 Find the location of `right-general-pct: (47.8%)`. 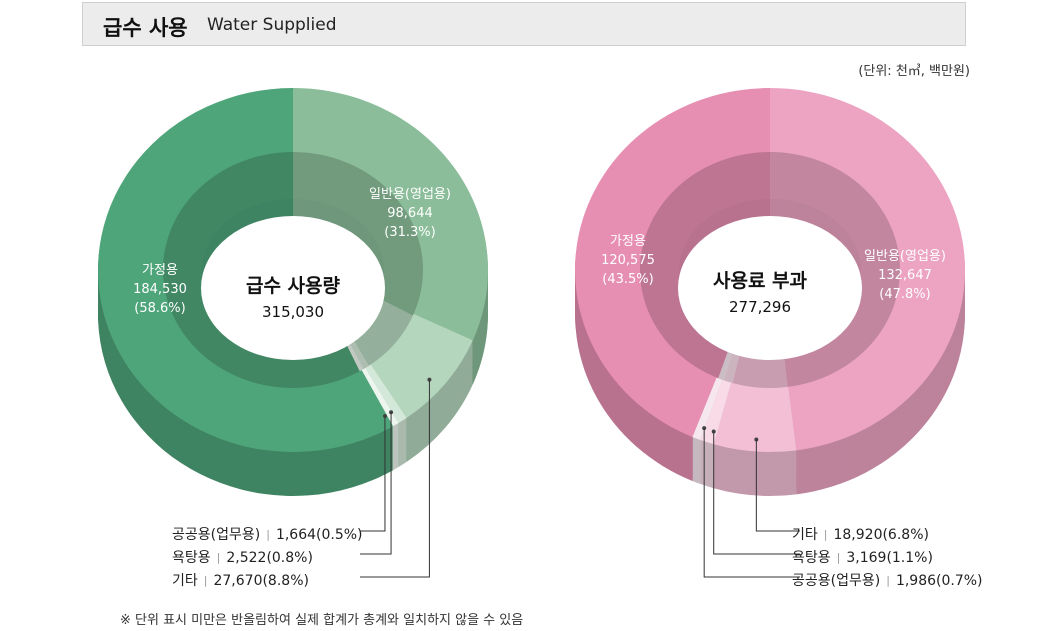

right-general-pct: (47.8%) is located at coordinates (905, 294).